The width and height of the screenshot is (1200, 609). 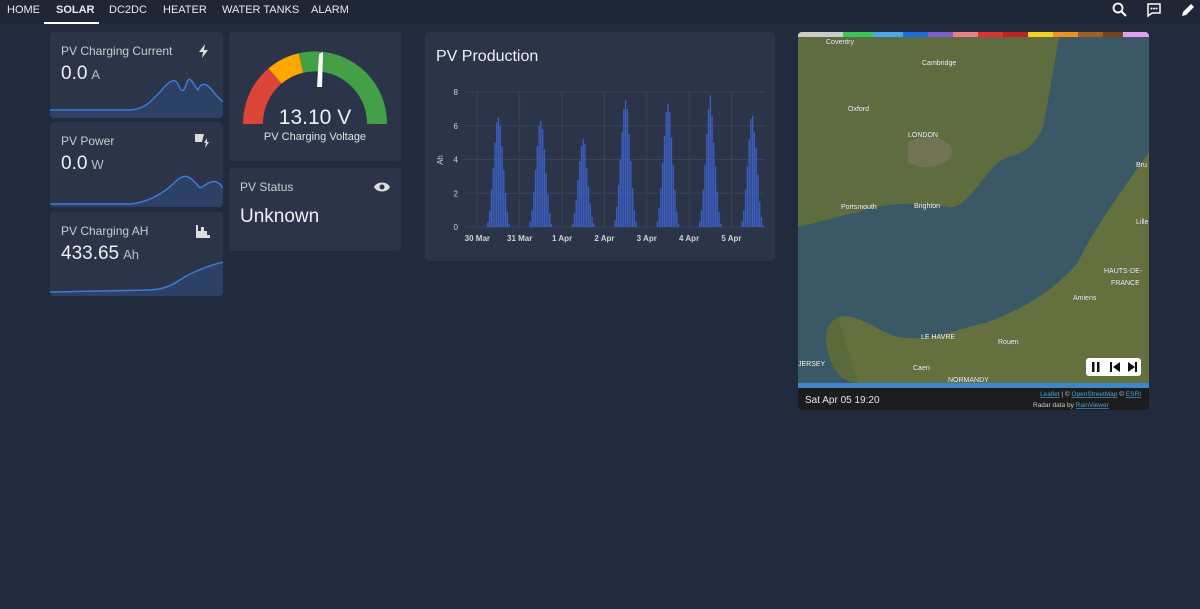 I want to click on link: ESRI, so click(x=1133, y=394).